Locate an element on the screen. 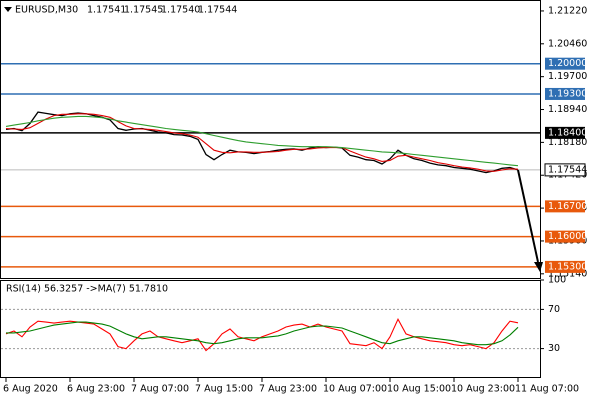 This screenshot has height=404, width=590. x-tick-label: 10 Aug 23:00 is located at coordinates (483, 389).